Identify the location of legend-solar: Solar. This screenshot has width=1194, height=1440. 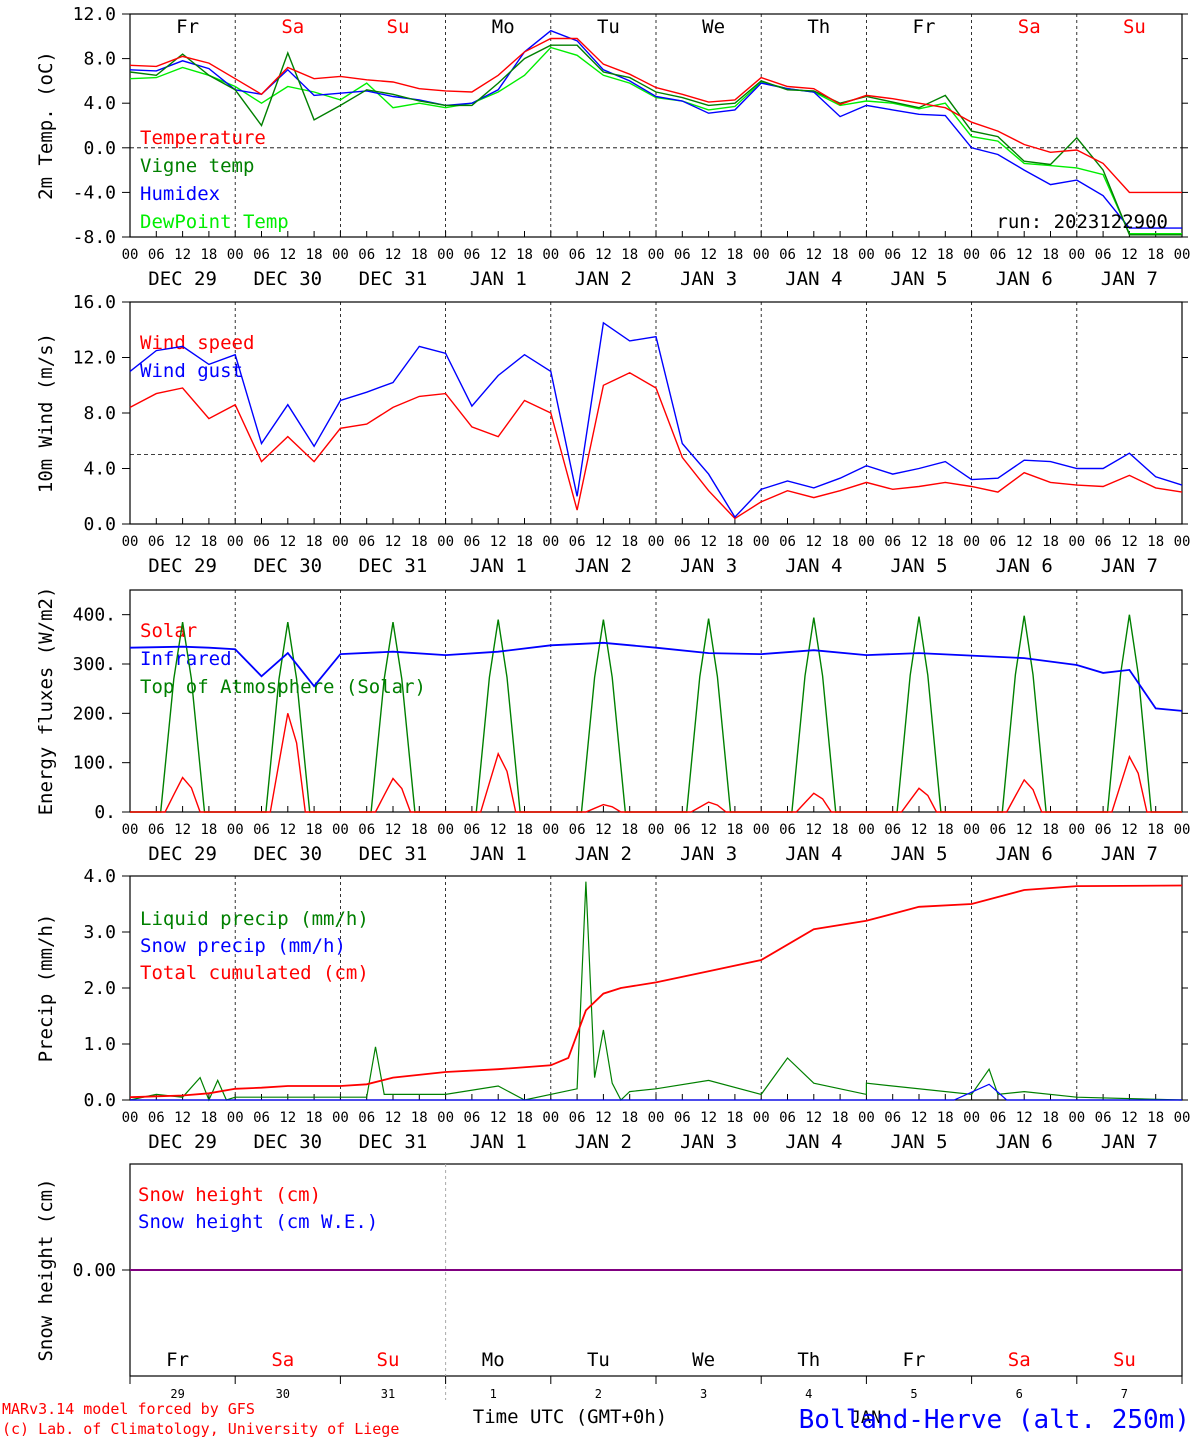
(168, 631).